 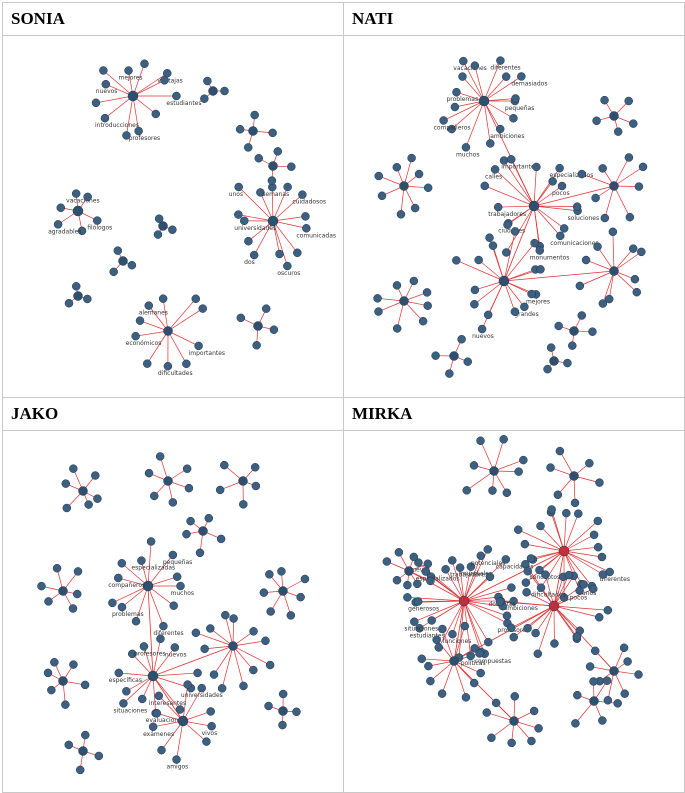 What do you see at coordinates (99, 228) in the screenshot?
I see `node-label: filólogos` at bounding box center [99, 228].